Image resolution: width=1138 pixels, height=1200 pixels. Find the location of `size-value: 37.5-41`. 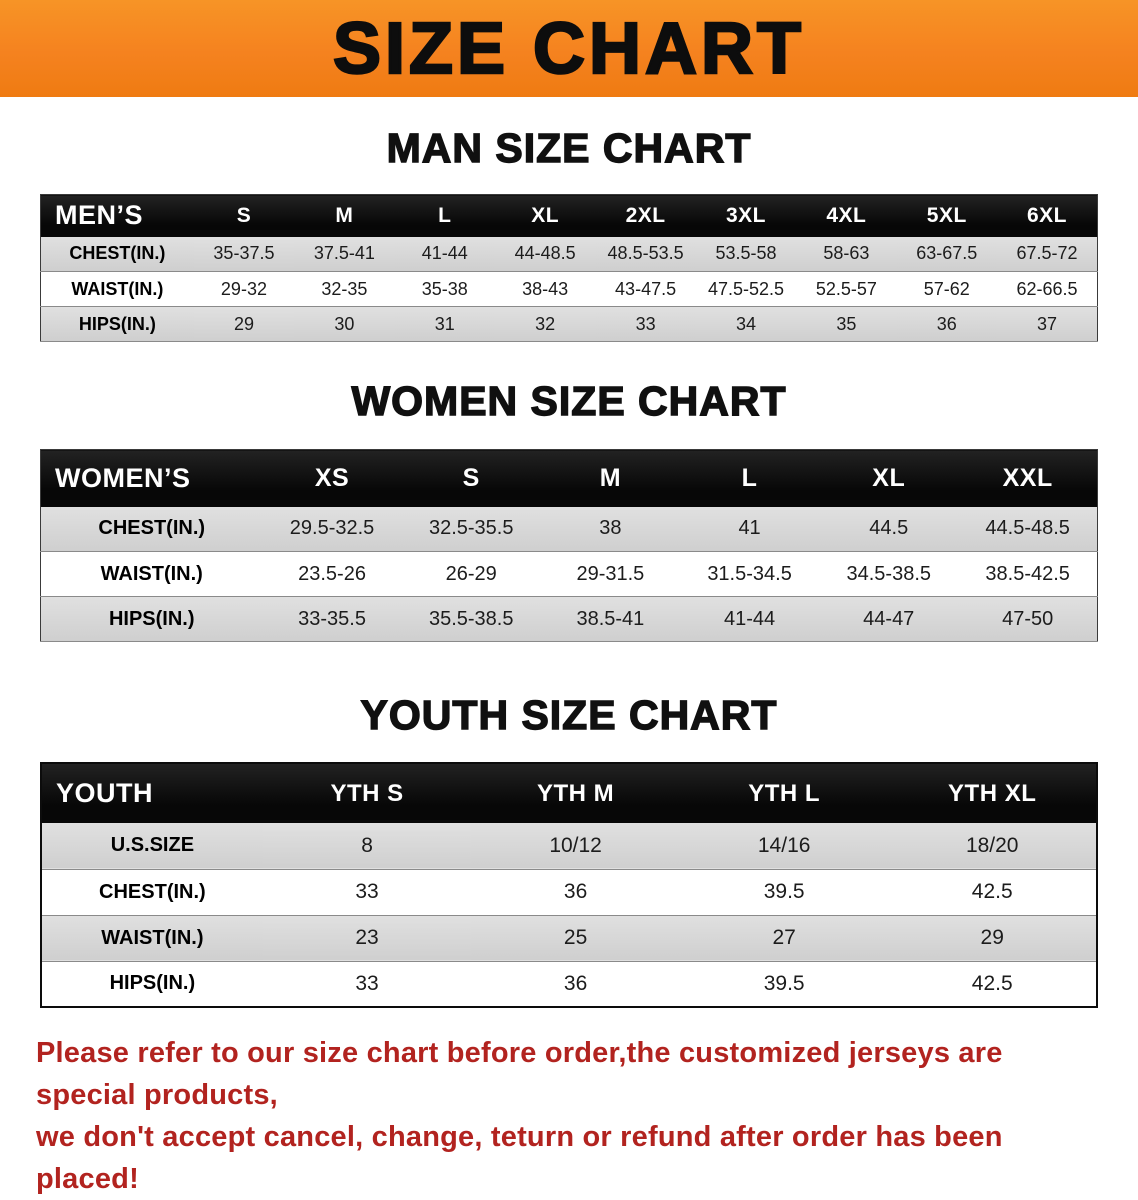

size-value: 37.5-41 is located at coordinates (344, 253).